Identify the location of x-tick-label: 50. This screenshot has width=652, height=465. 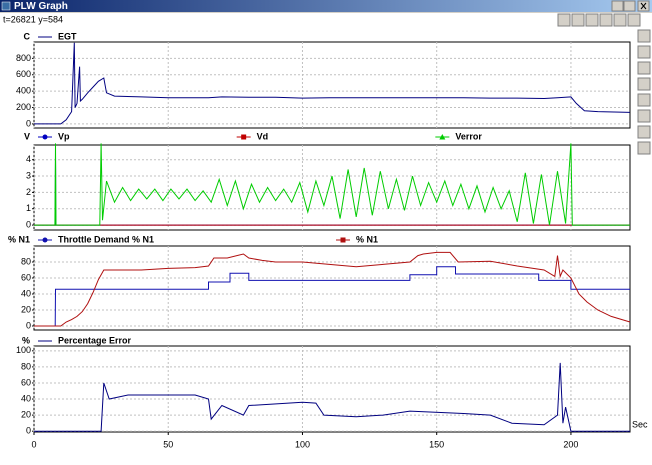
(168, 444).